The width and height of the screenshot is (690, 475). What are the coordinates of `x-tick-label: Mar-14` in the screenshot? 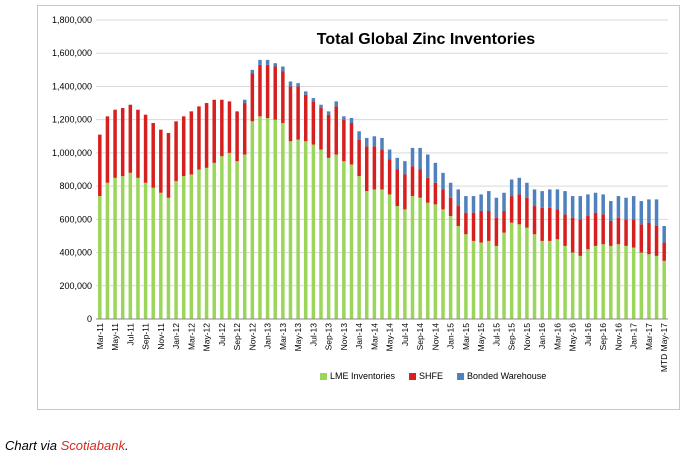 It's located at (374, 336).